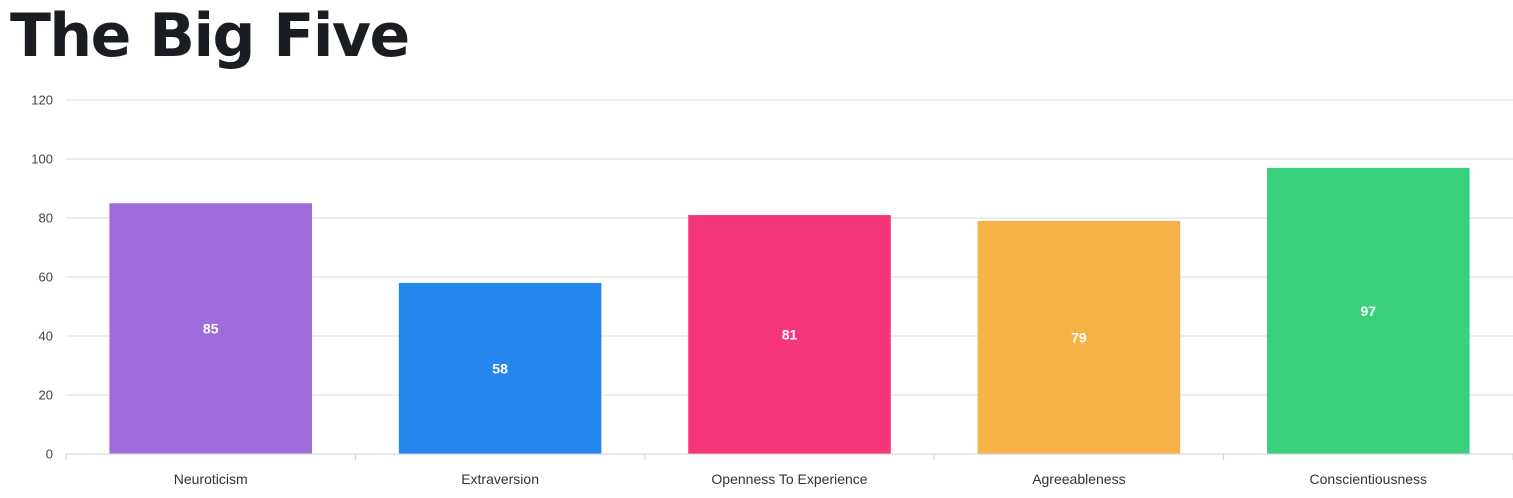 This screenshot has width=1513, height=498. What do you see at coordinates (46, 395) in the screenshot?
I see `y-tick-label: 20` at bounding box center [46, 395].